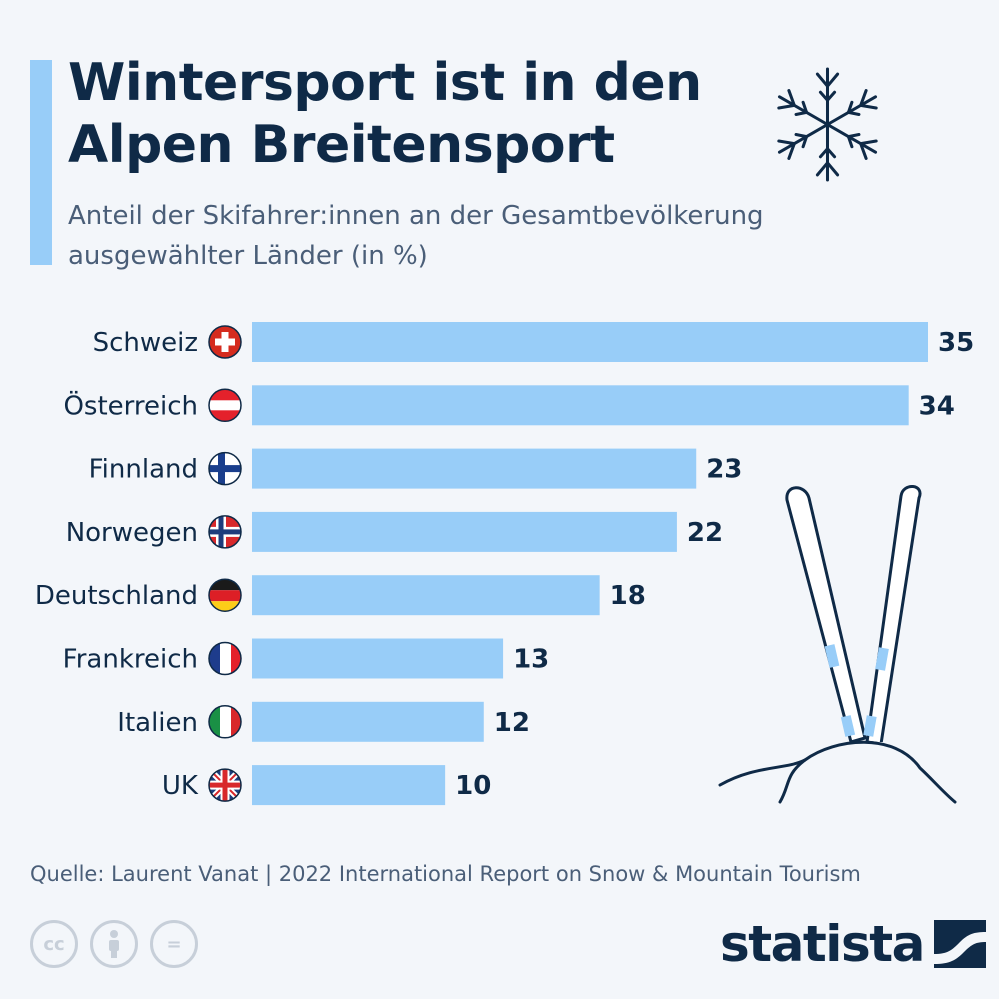 Image resolution: width=999 pixels, height=999 pixels. Describe the element at coordinates (157, 723) in the screenshot. I see `category-label: Italien` at that location.